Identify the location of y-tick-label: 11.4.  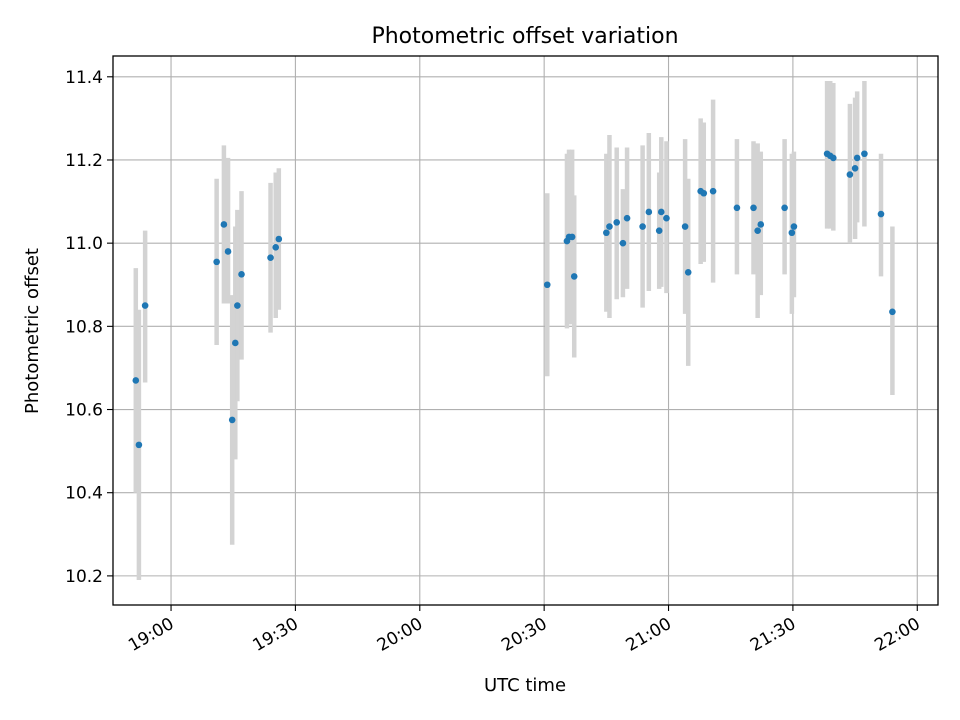
(84, 78).